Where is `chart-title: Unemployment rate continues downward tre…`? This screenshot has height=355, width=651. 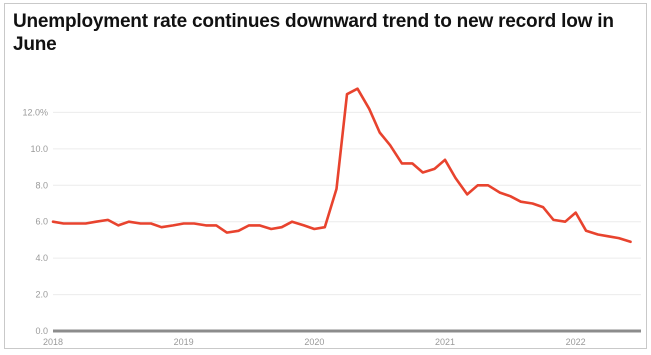 chart-title: Unemployment rate continues downward tre… is located at coordinates (313, 33).